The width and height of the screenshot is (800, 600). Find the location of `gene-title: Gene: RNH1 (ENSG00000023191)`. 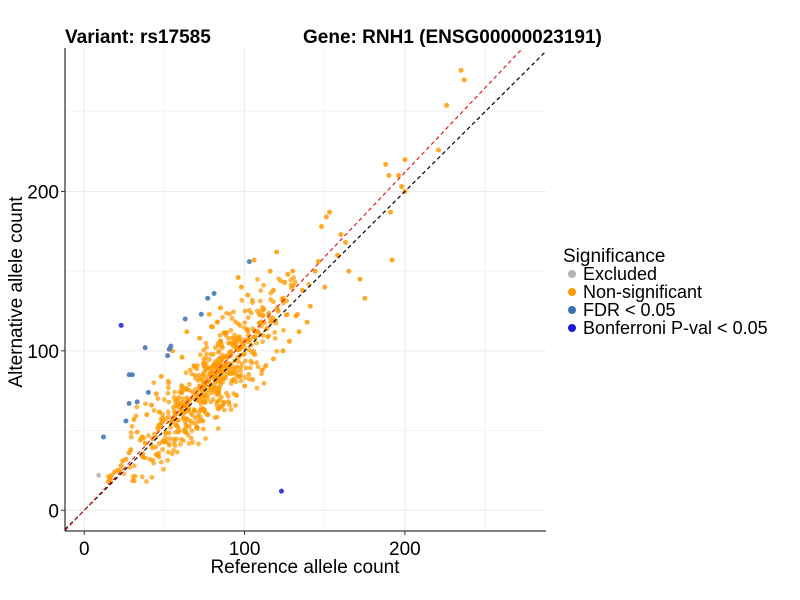

gene-title: Gene: RNH1 (ENSG00000023191) is located at coordinates (452, 37).